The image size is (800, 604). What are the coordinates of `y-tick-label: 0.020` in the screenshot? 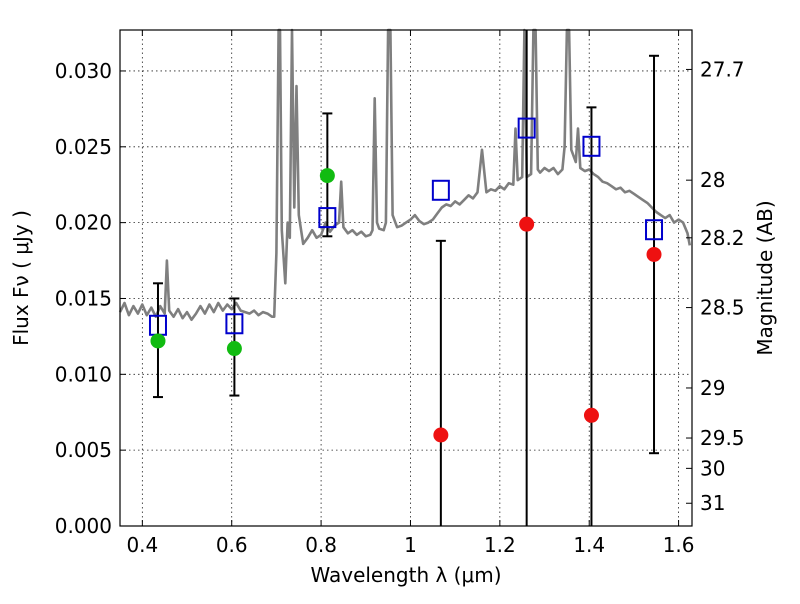 It's located at (83, 223).